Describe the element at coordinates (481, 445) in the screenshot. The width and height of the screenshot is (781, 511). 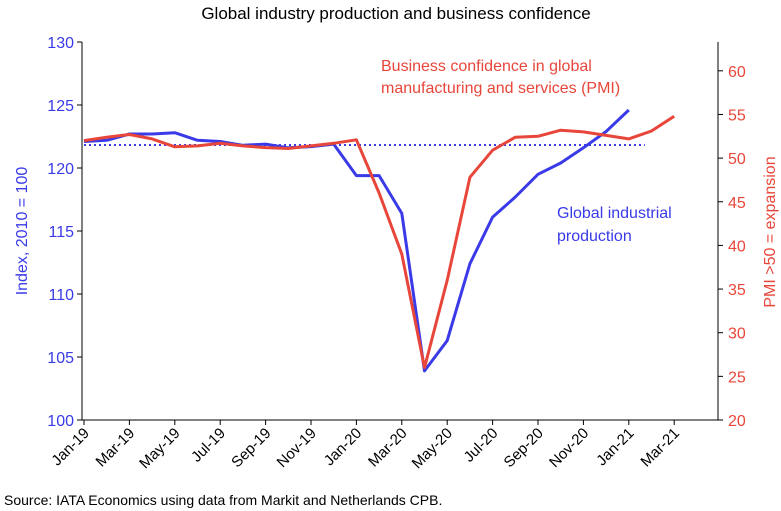
I see `x-tick-label: Jul-20` at that location.